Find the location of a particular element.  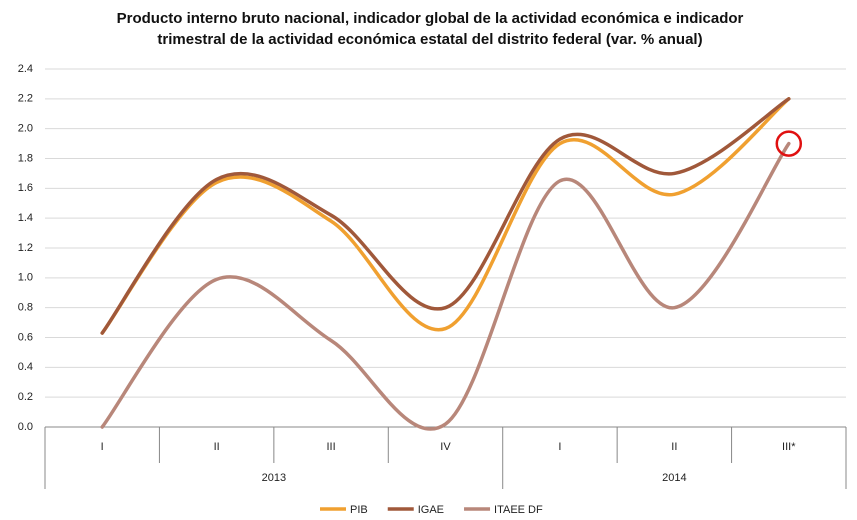

group-label: 2013 is located at coordinates (274, 478).